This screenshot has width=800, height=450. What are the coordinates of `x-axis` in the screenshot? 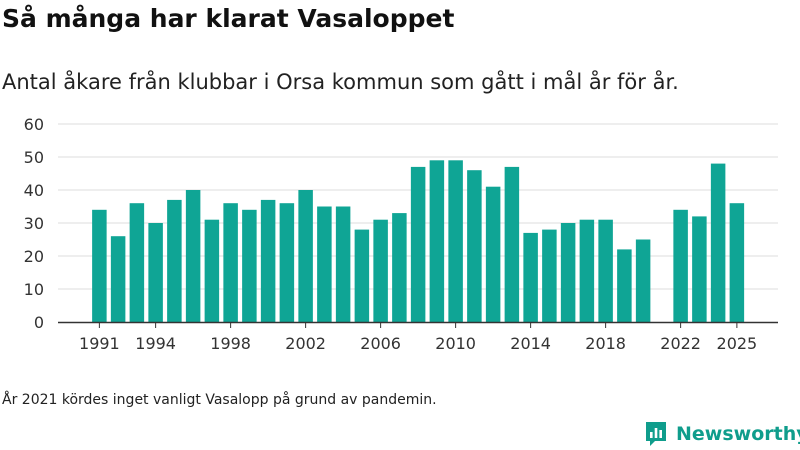 It's located at (418, 324).